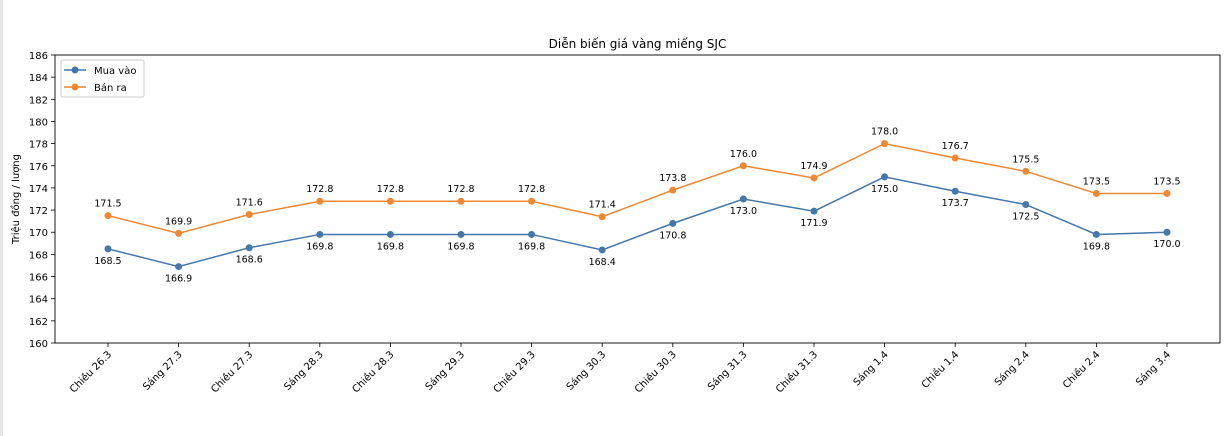 This screenshot has height=436, width=1228. I want to click on x-tick-label: Chiều 28.3, so click(373, 372).